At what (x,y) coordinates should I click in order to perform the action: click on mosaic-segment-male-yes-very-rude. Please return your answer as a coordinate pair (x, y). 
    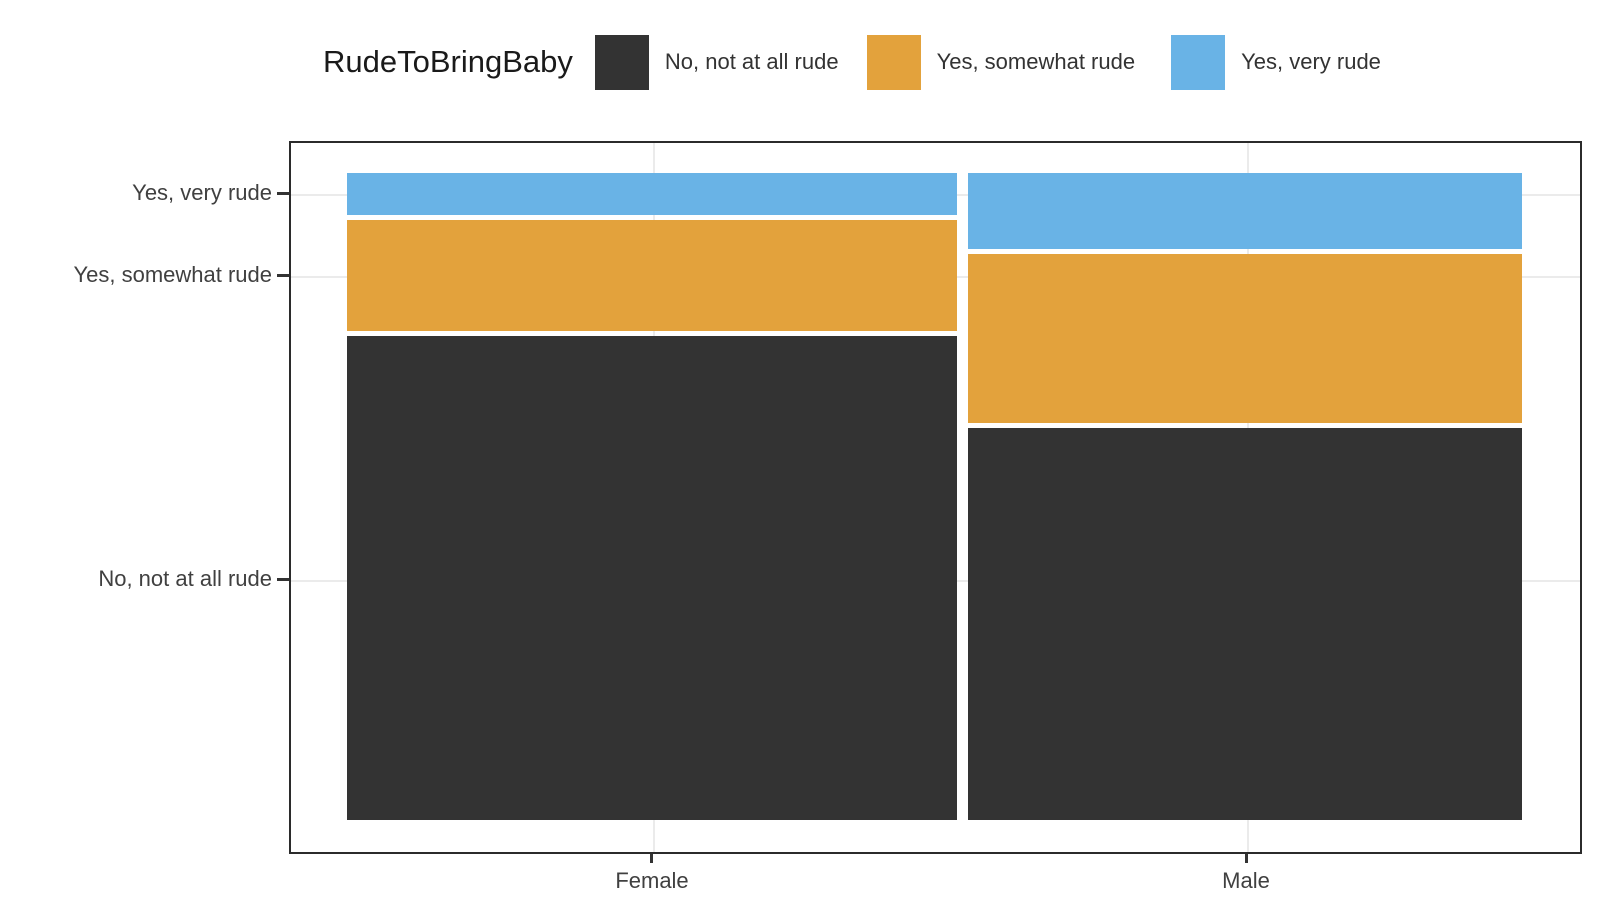
    Looking at the image, I should click on (1244, 211).